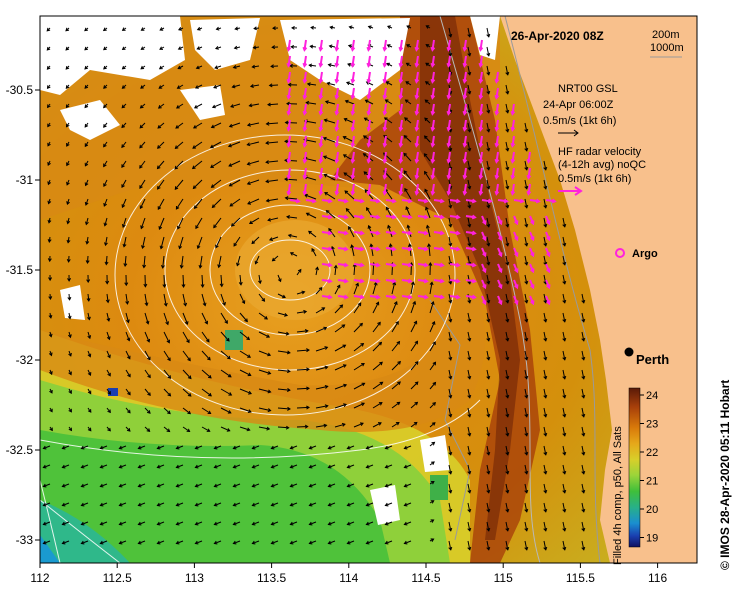  What do you see at coordinates (657, 578) in the screenshot?
I see `x-tick-label: 116` at bounding box center [657, 578].